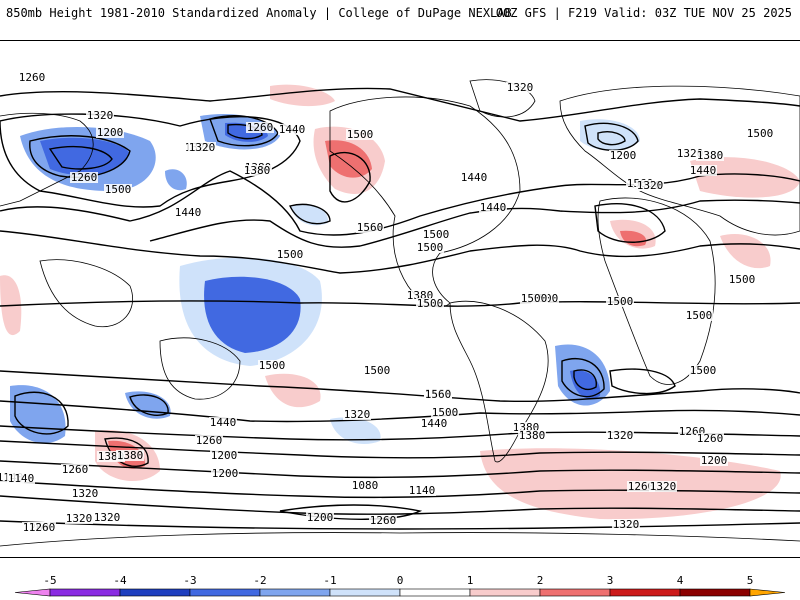  I want to click on contour-high-south-indian, so click(642, 381).